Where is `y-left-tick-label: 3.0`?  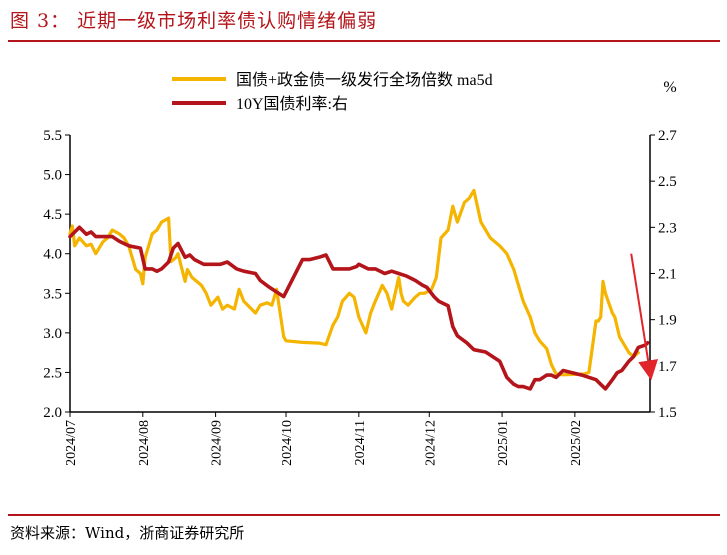
y-left-tick-label: 3.0 is located at coordinates (52, 334).